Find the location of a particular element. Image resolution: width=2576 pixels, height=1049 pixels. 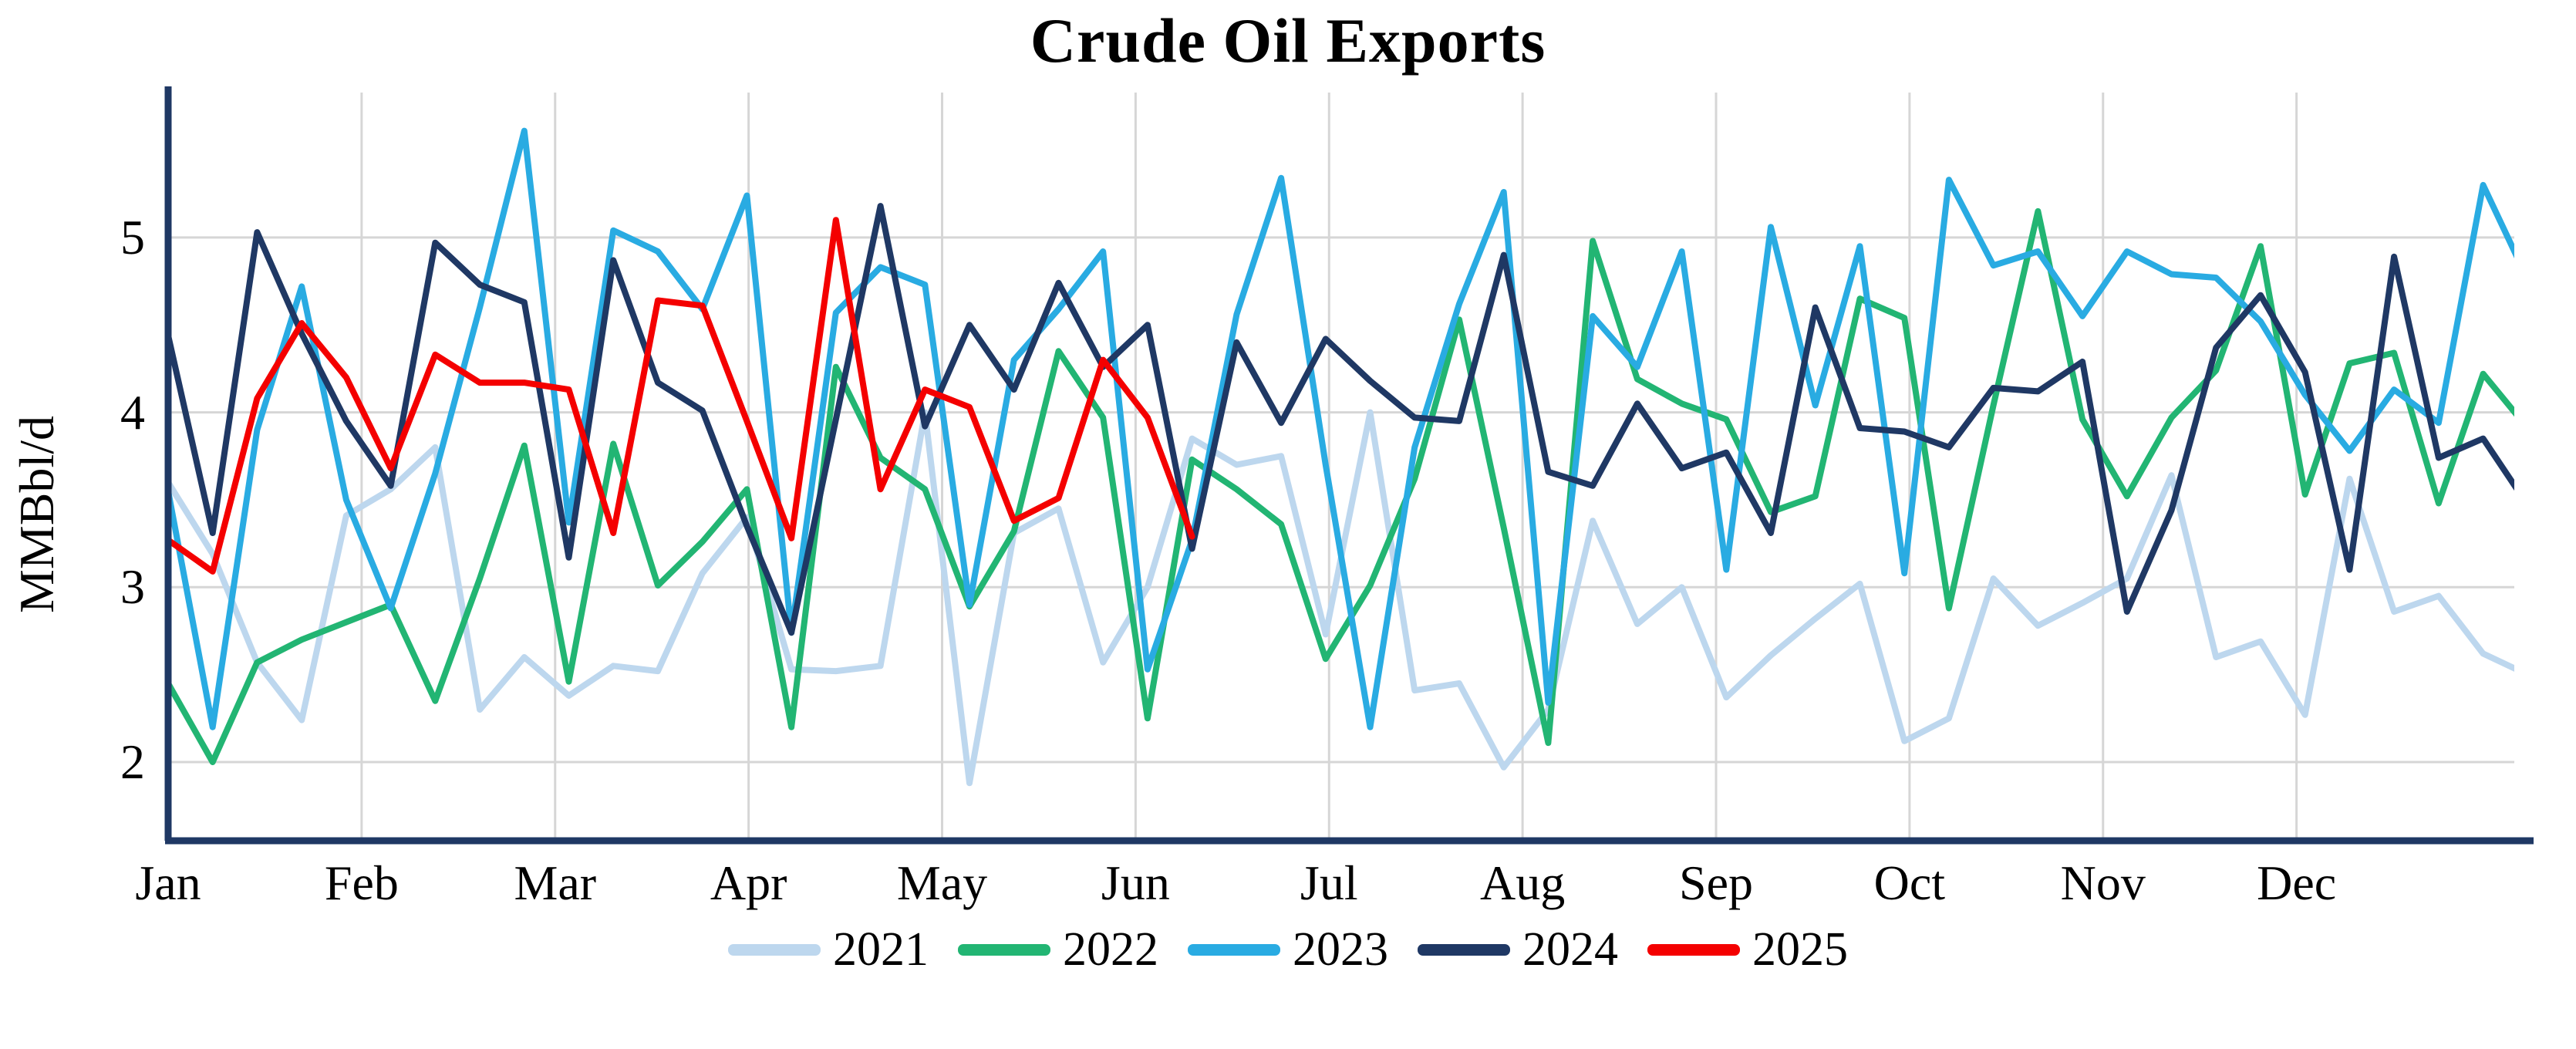

legend-item-2022: 2022 is located at coordinates (1058, 949).